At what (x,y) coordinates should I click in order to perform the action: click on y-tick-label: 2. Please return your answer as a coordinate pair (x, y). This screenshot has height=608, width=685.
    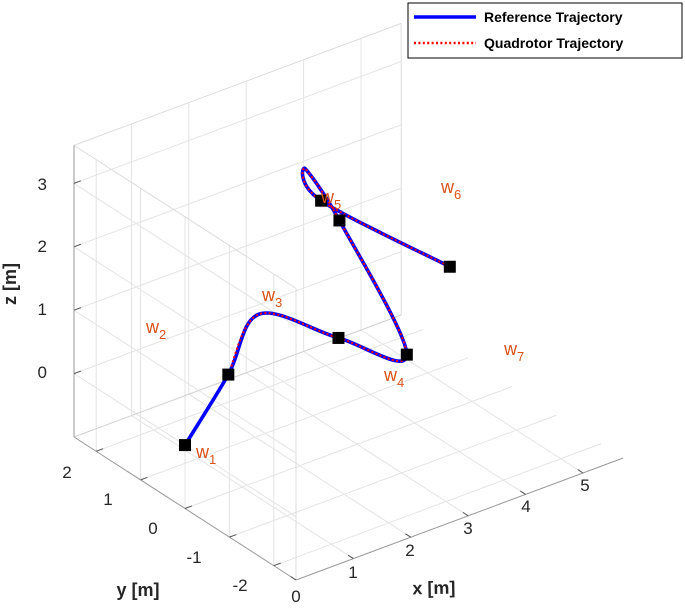
    Looking at the image, I should click on (66, 472).